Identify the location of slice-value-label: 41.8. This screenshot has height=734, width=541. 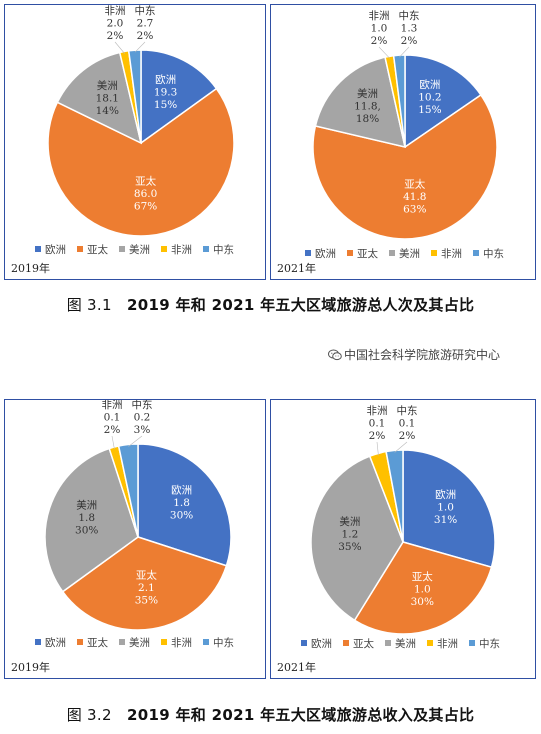
(414, 197).